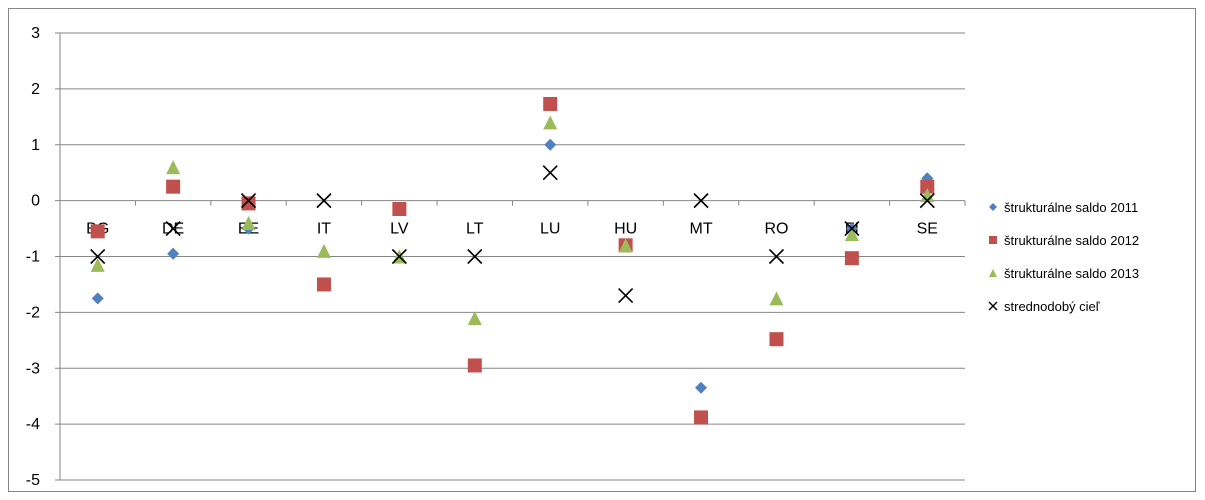 Image resolution: width=1205 pixels, height=500 pixels. Describe the element at coordinates (1071, 240) in the screenshot. I see `legend-label: štrukturálne saldo 2012` at that location.